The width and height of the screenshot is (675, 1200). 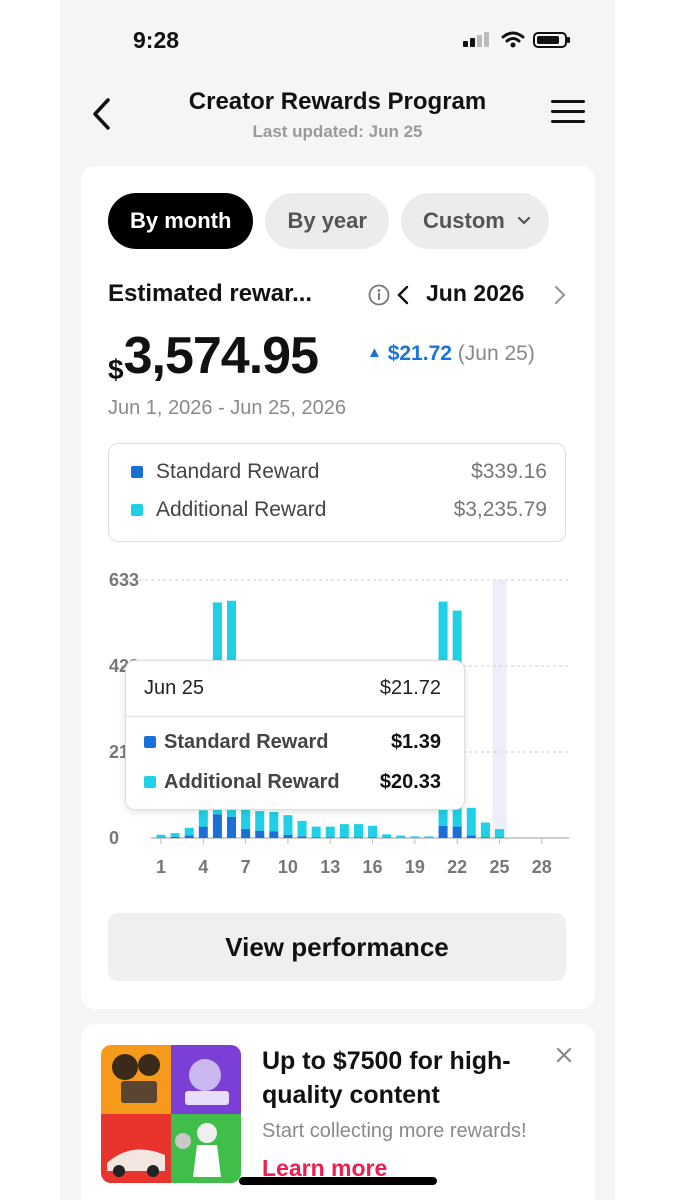 What do you see at coordinates (156, 40) in the screenshot?
I see `status-time: 9:28` at bounding box center [156, 40].